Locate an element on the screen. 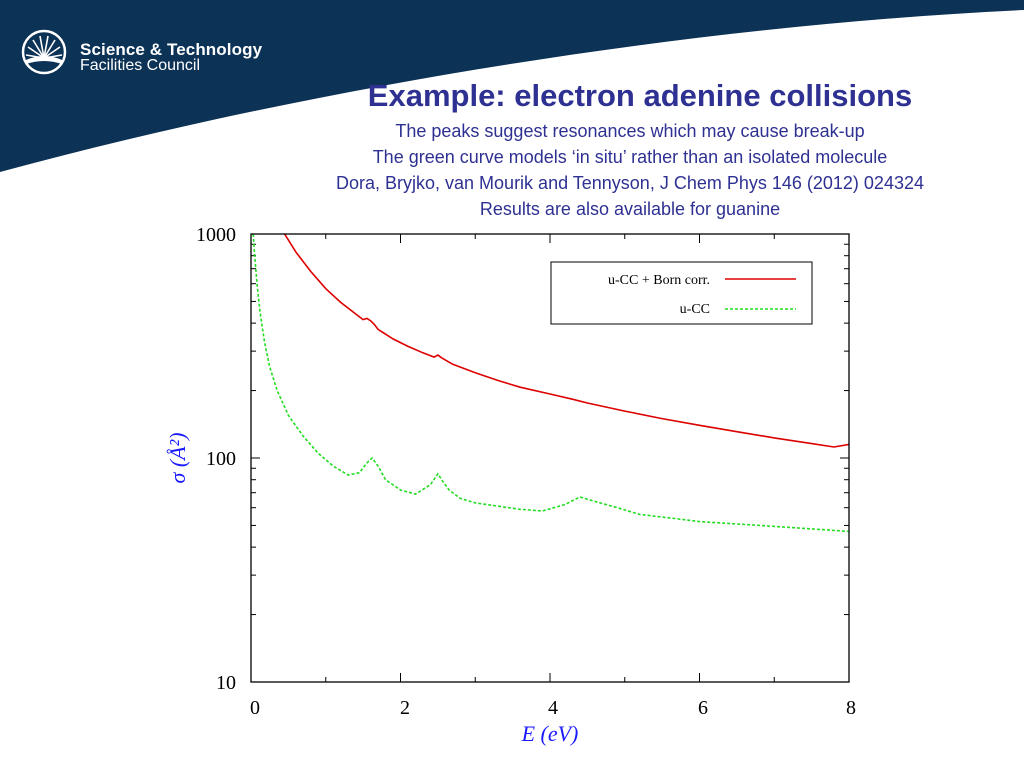 This screenshot has width=1024, height=768. x-tick-label: 6 is located at coordinates (703, 708).